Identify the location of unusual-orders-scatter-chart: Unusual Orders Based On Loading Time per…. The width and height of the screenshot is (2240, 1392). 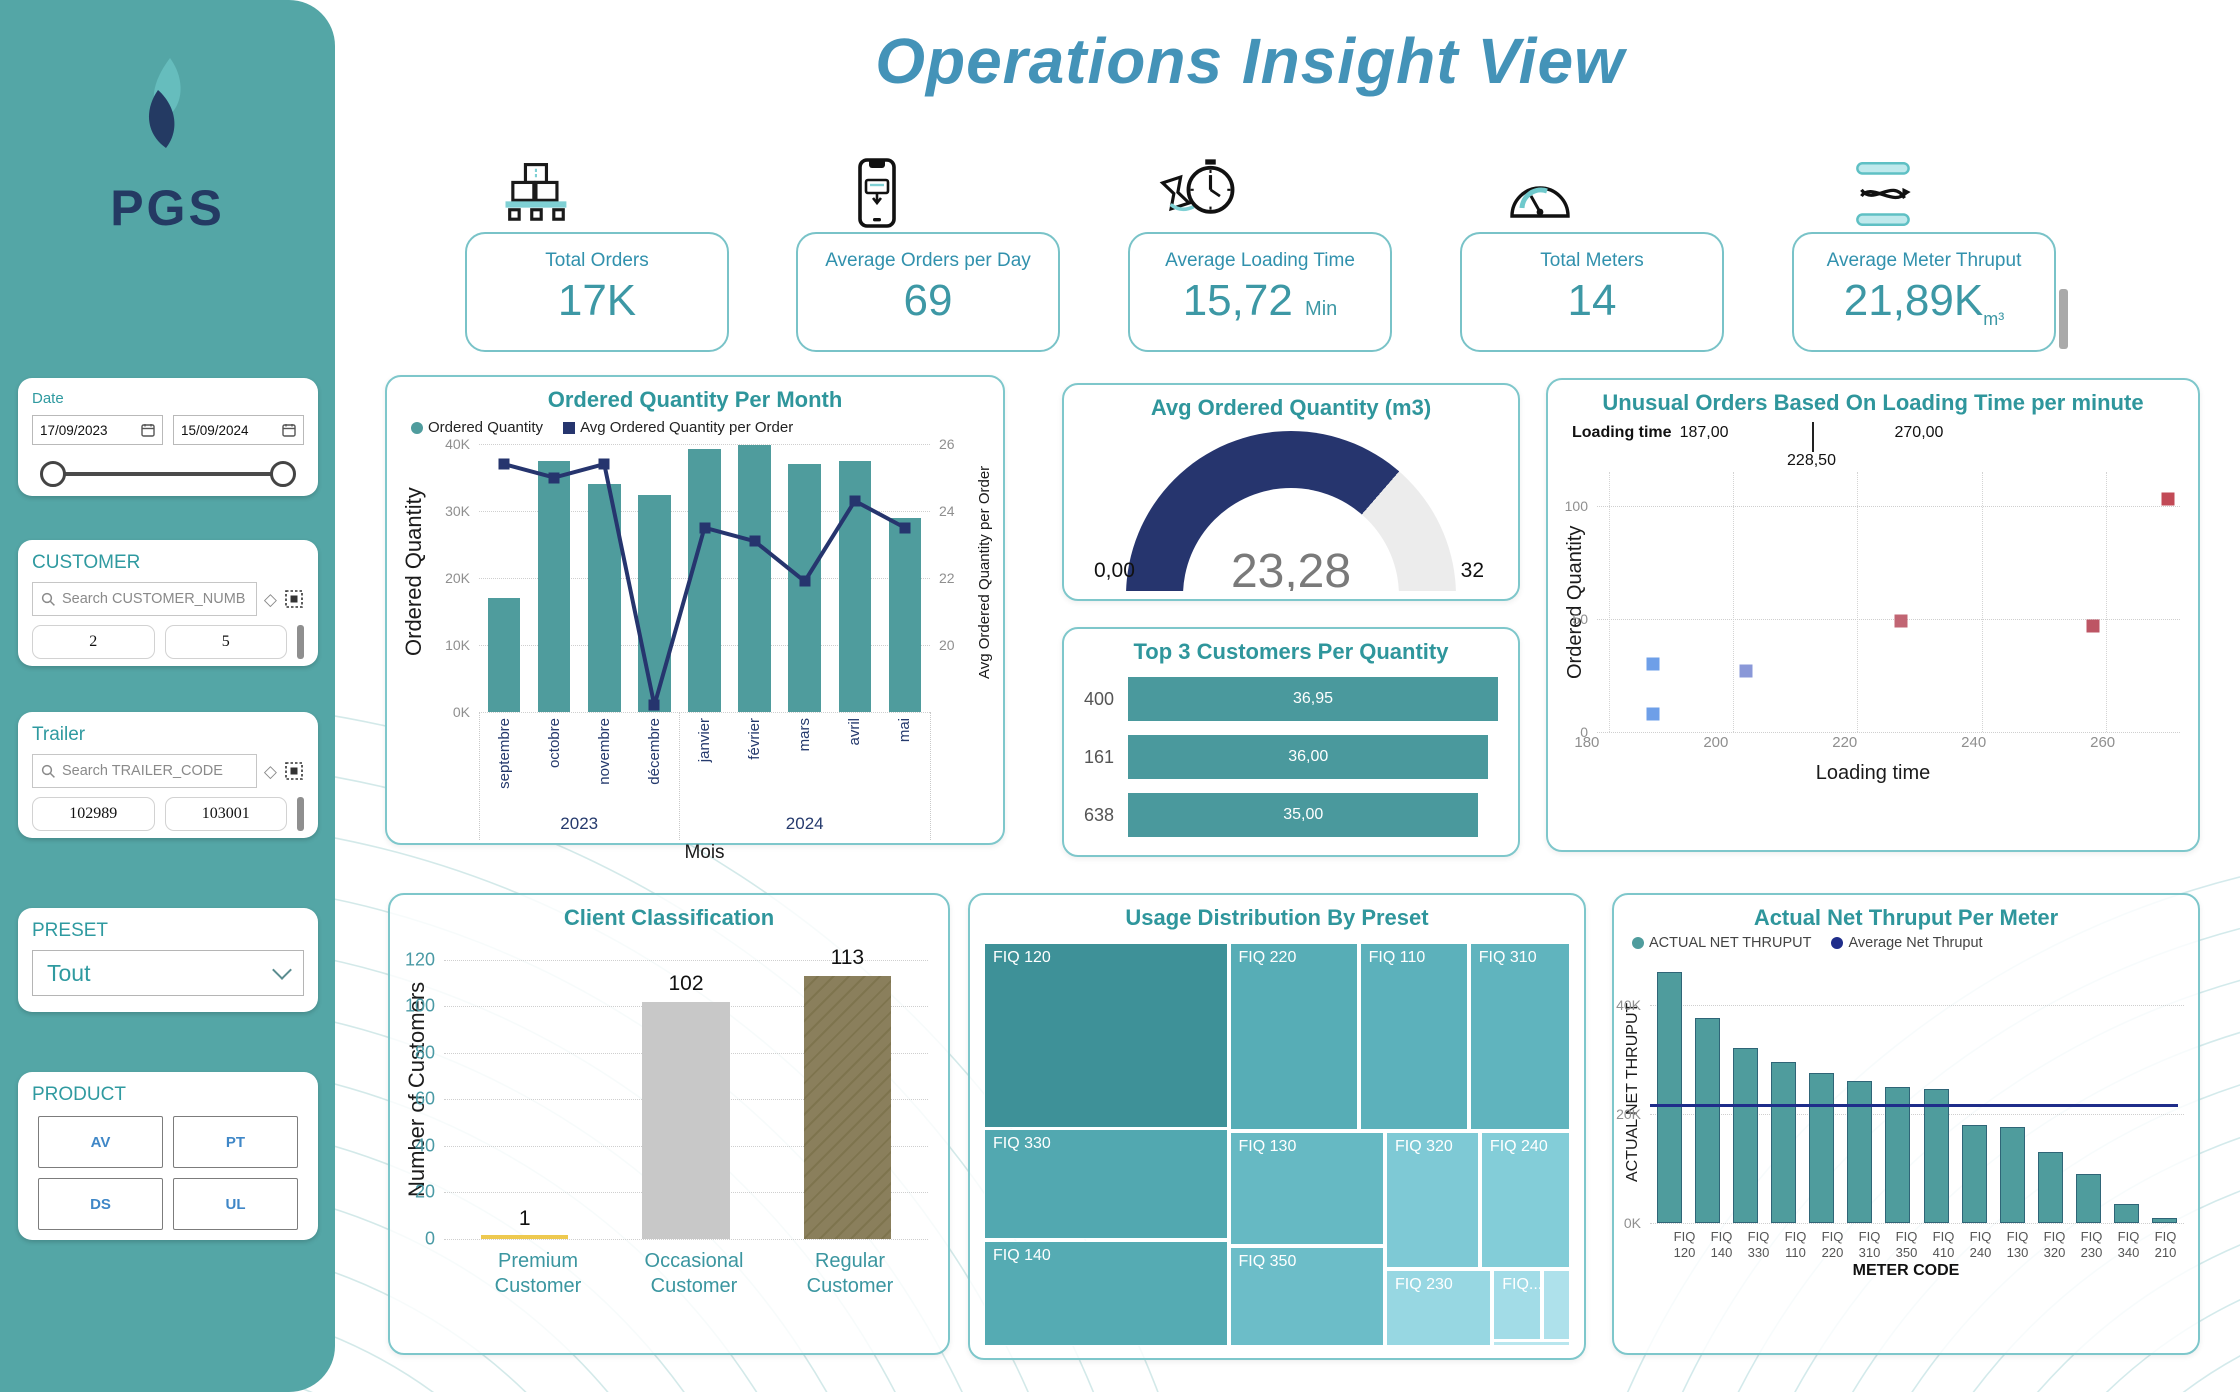
(1873, 615).